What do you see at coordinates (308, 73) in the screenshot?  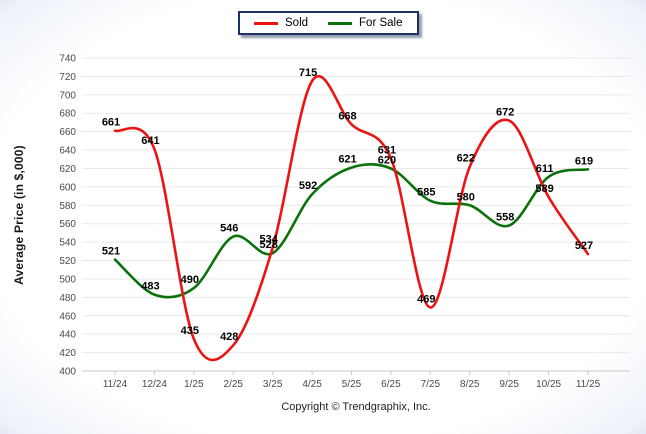 I see `data-label-sold: 715` at bounding box center [308, 73].